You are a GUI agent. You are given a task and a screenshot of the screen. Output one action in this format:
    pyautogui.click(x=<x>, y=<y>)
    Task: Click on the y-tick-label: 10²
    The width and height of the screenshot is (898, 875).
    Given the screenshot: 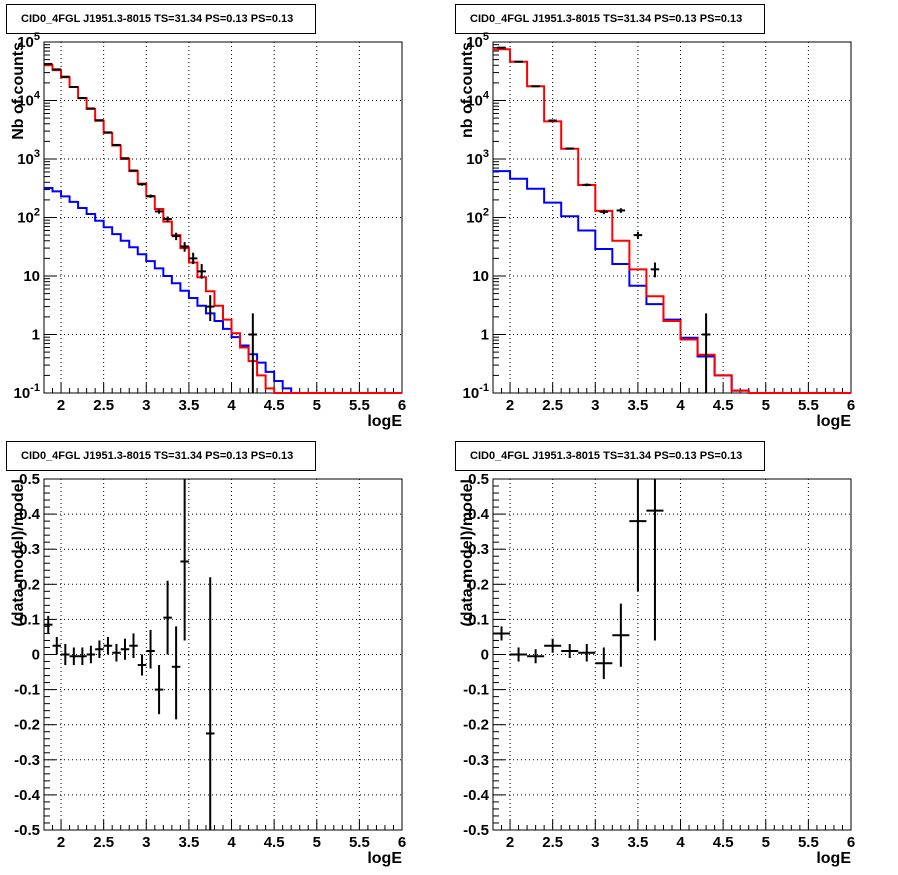 What is the action you would take?
    pyautogui.click(x=28, y=217)
    